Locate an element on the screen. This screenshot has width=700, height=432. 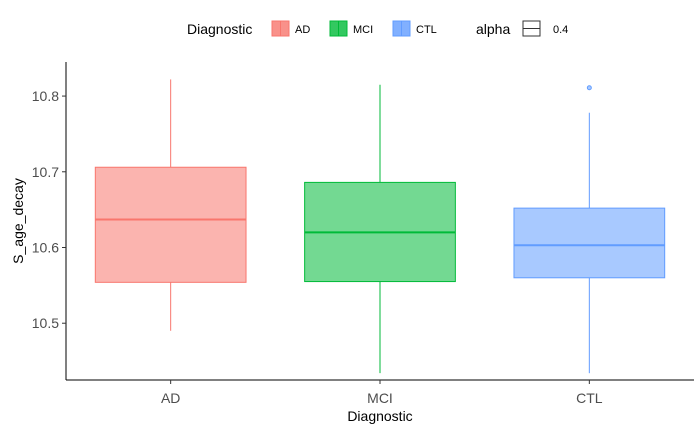
box-ctl is located at coordinates (589, 229).